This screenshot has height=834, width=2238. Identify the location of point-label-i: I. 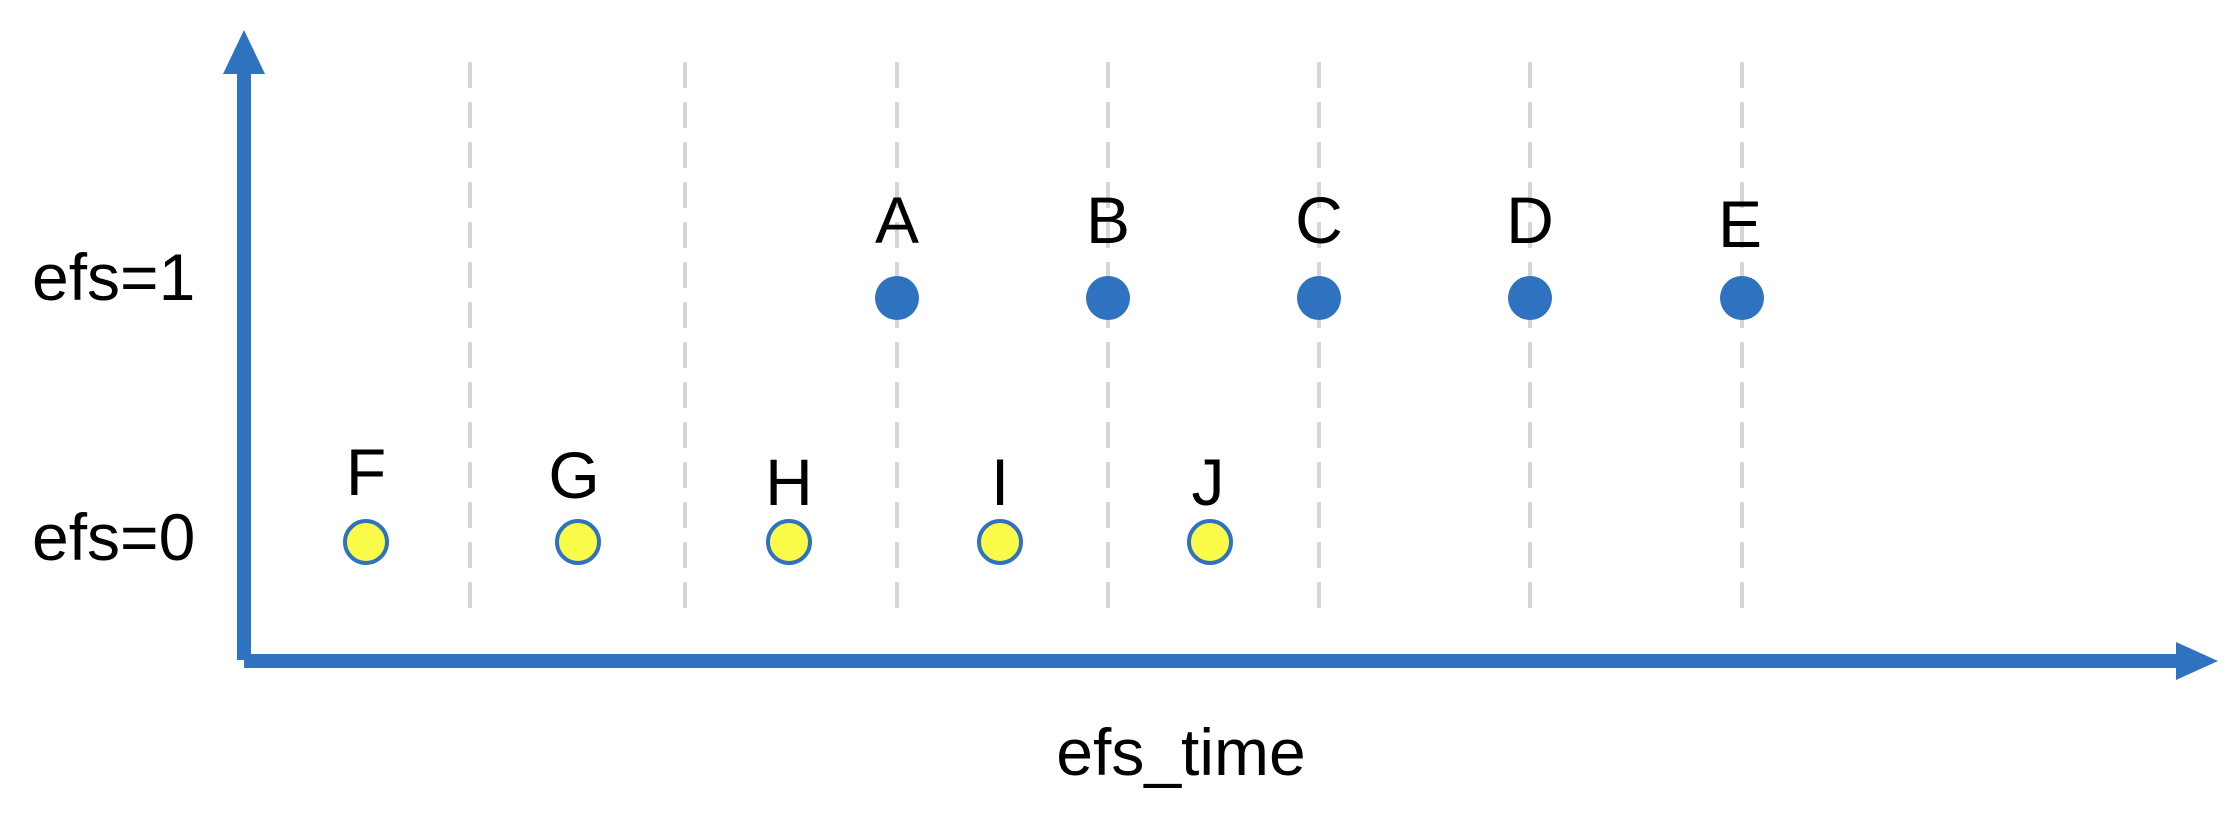
(1000, 482).